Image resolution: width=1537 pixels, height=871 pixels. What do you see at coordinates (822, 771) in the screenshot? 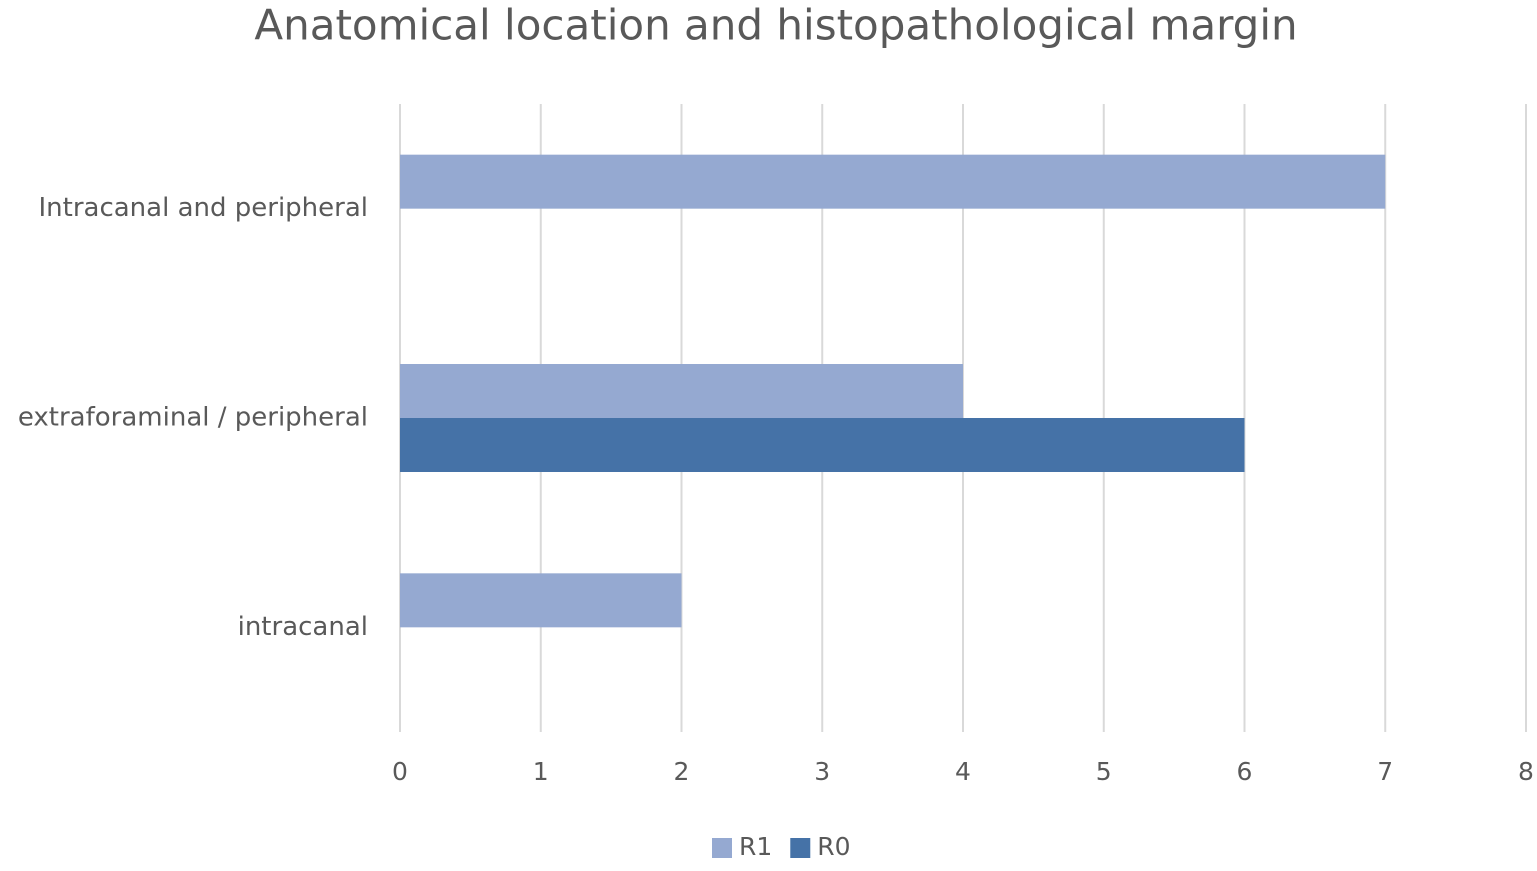
I see `x-tick-label: 3` at bounding box center [822, 771].